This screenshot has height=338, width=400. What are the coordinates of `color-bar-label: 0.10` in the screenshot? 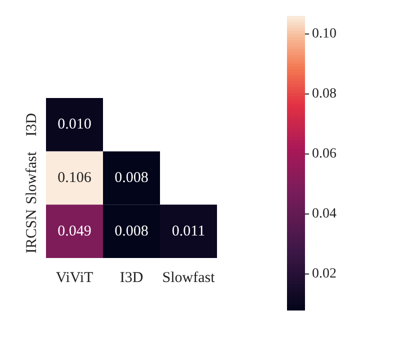 It's located at (324, 34).